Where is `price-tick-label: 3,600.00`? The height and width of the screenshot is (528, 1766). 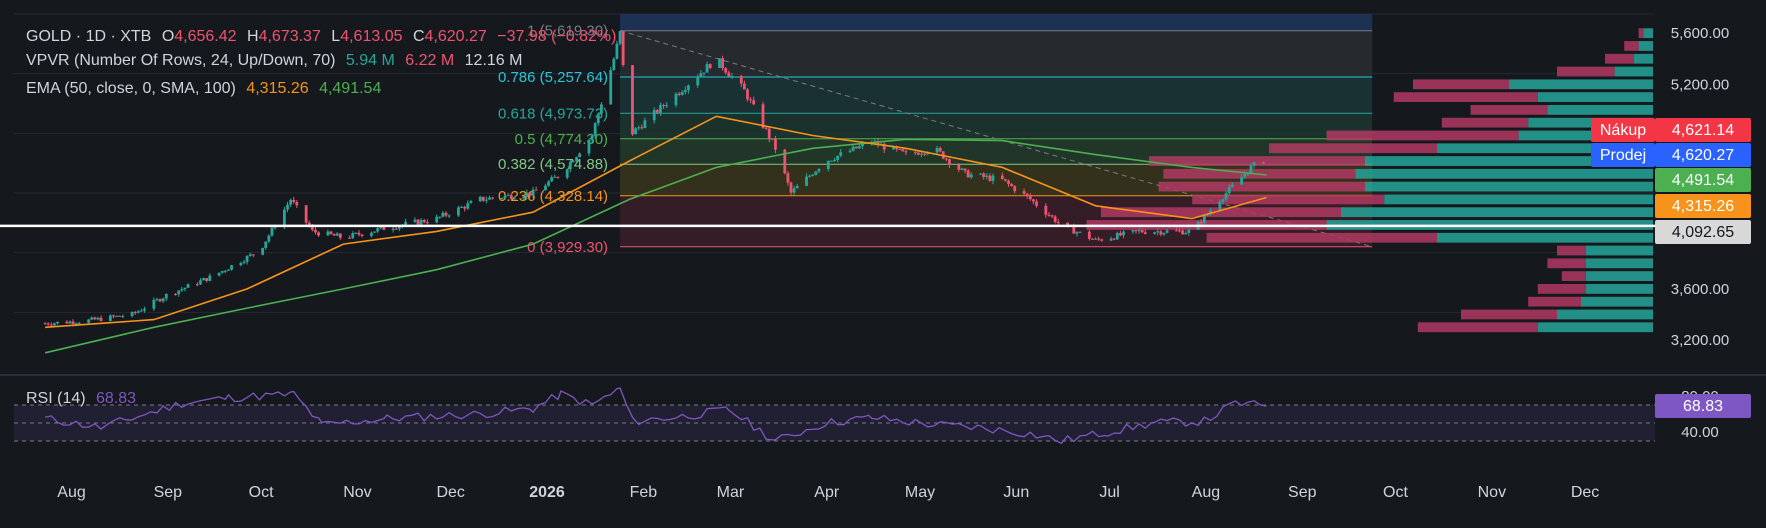 price-tick-label: 3,600.00 is located at coordinates (1700, 289).